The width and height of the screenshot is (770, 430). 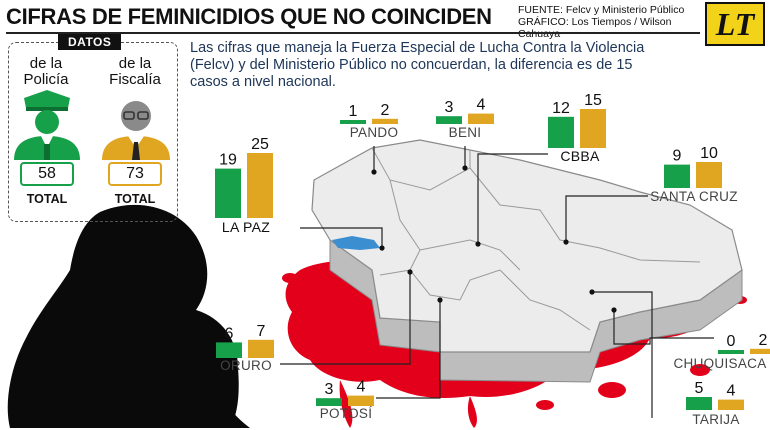 I want to click on bar-group-beni: 3 4 BENI, so click(x=465, y=118).